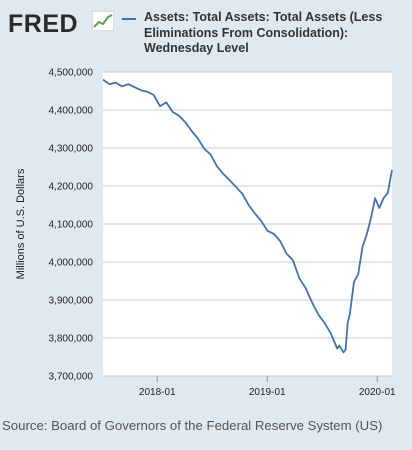  What do you see at coordinates (71, 301) in the screenshot?
I see `y-tick-label: 3,900,000` at bounding box center [71, 301].